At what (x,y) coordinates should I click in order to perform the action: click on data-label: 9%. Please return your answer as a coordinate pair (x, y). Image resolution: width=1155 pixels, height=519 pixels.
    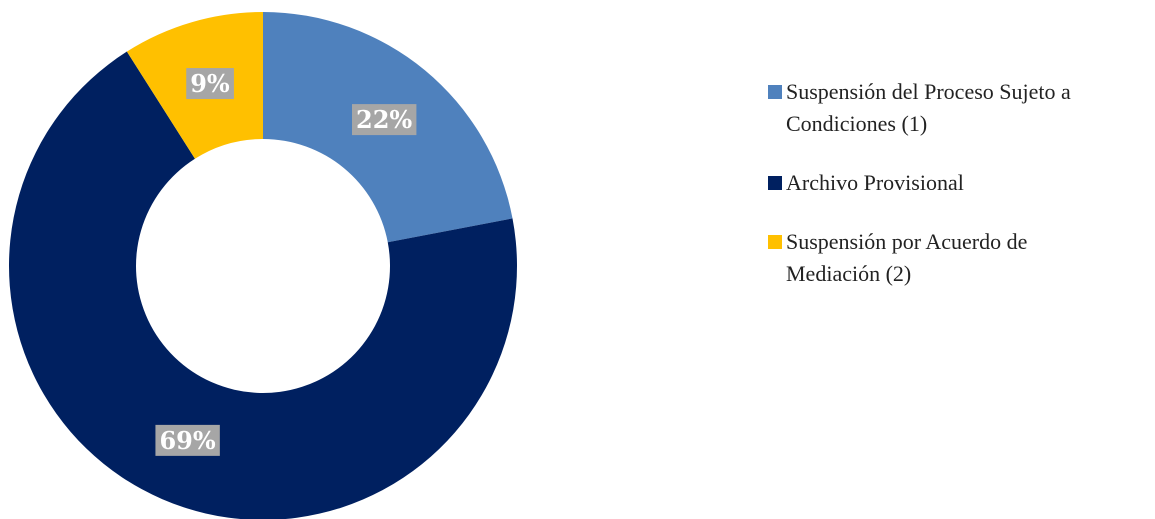
    Looking at the image, I should click on (210, 83).